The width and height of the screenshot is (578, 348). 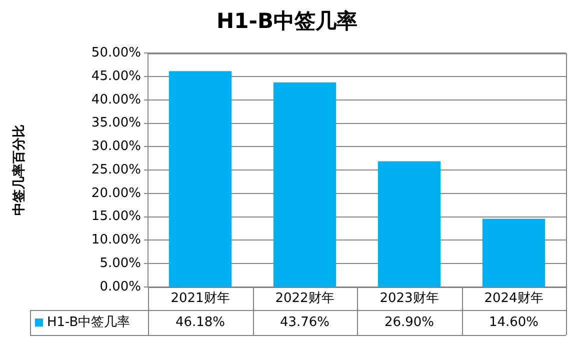 I want to click on y-tick-label: 15.00%, so click(x=116, y=216).